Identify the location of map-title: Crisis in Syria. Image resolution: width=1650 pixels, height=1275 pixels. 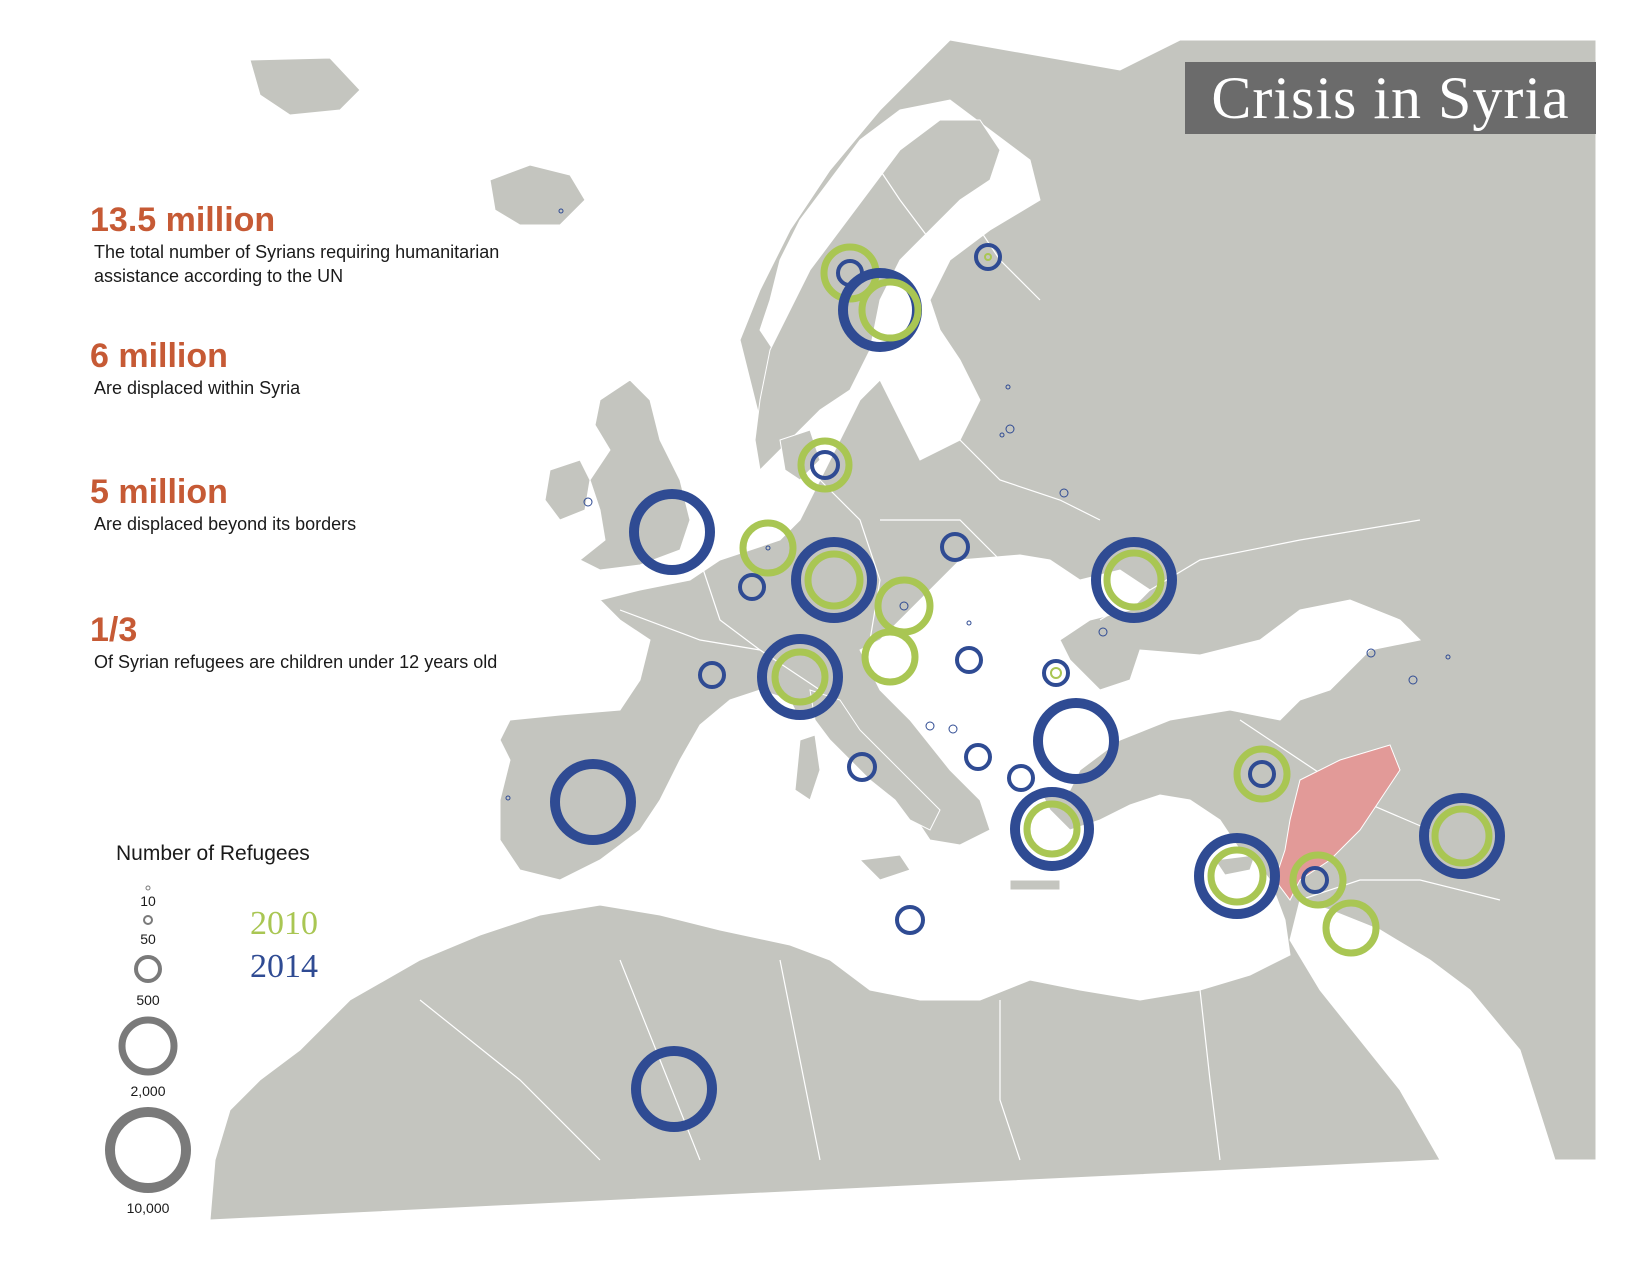
(1390, 98).